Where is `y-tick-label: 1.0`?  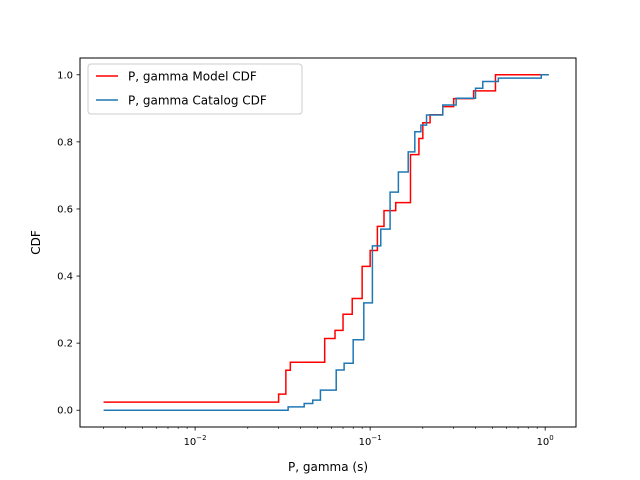 y-tick-label: 1.0 is located at coordinates (65, 75).